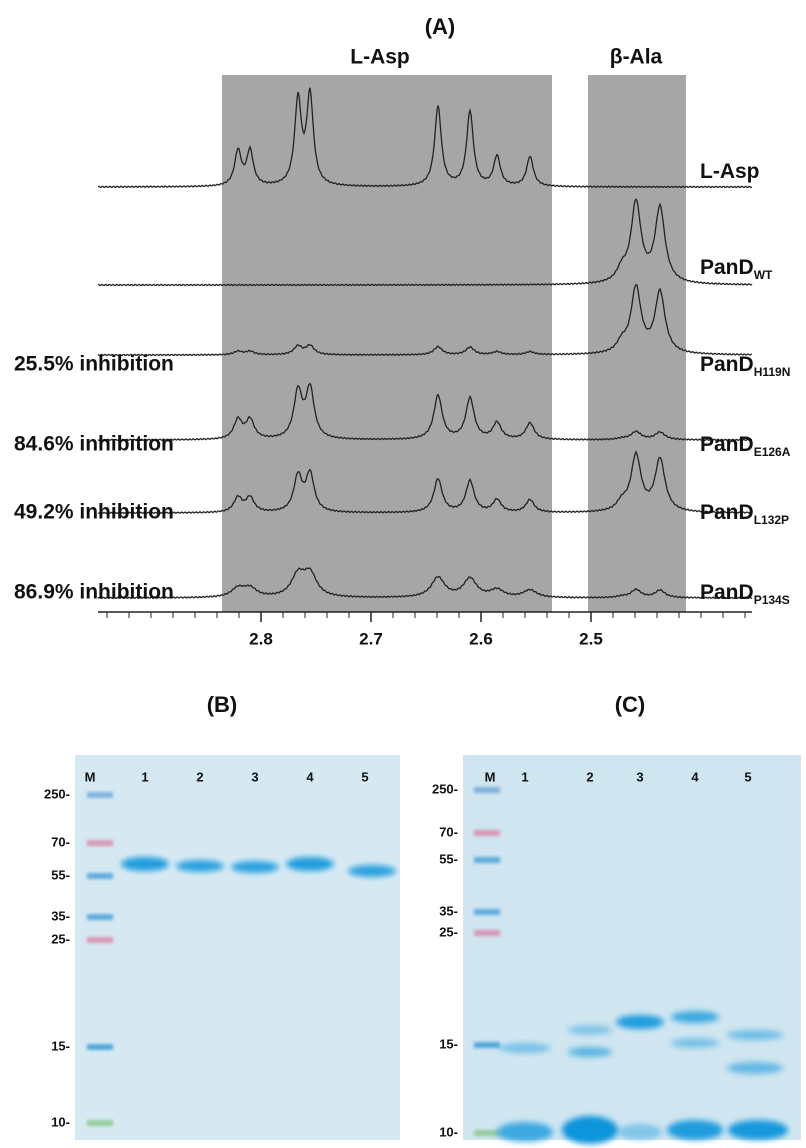  I want to click on trace-label: PanDH119N, so click(745, 366).